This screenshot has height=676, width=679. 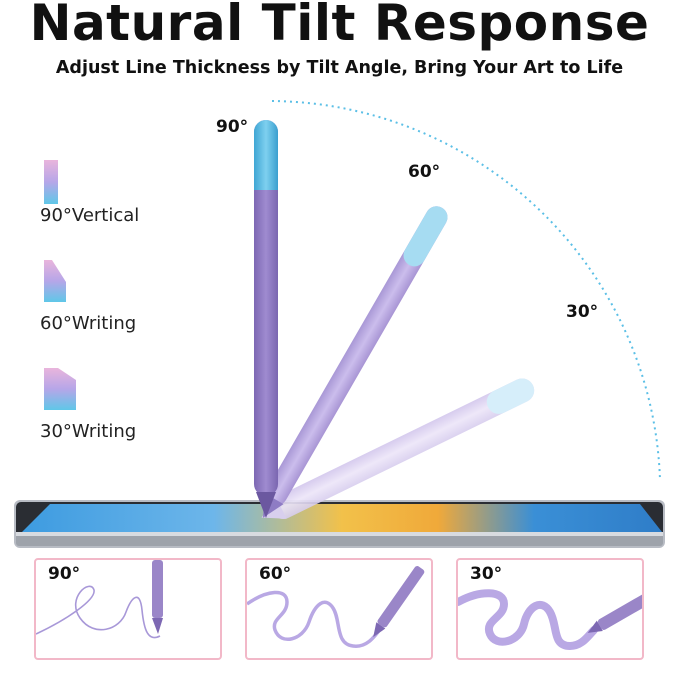 I want to click on stroke-30-illustration, so click(x=550, y=618).